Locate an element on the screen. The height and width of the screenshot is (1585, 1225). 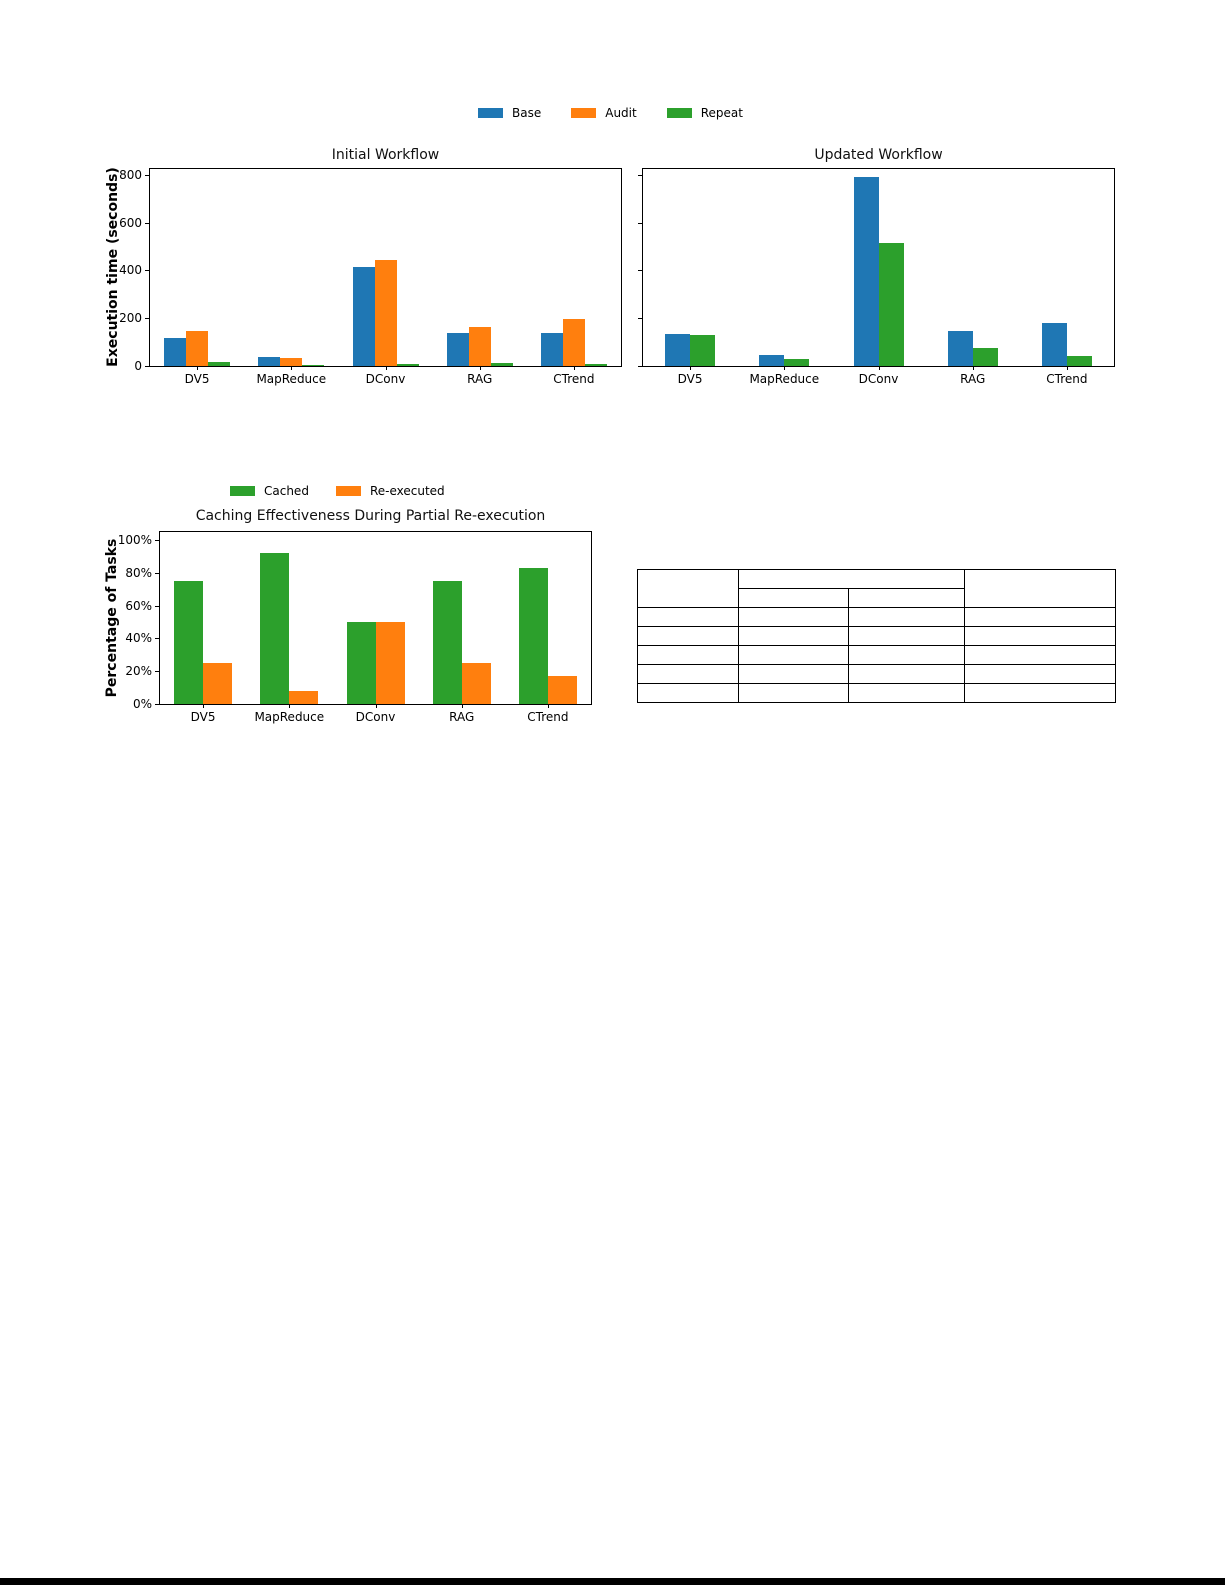
summary-table is located at coordinates (876, 636).